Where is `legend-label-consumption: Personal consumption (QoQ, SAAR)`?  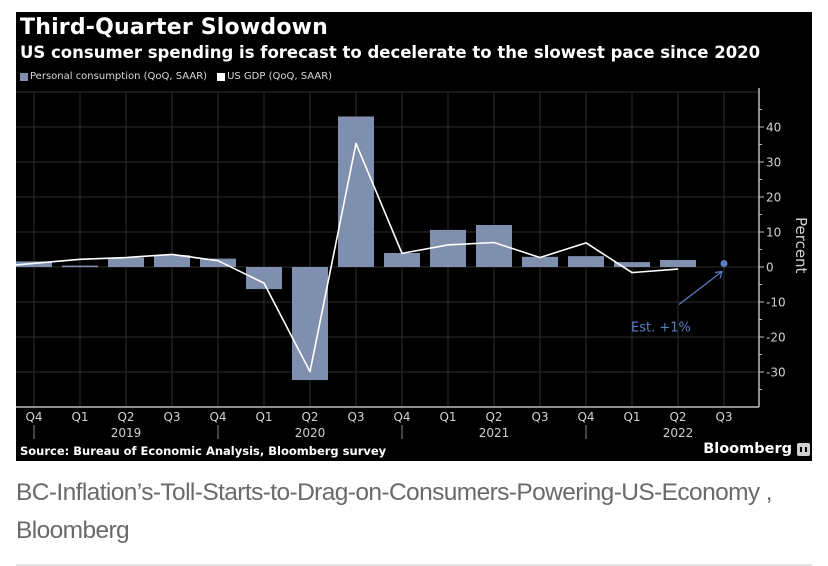 legend-label-consumption: Personal consumption (QoQ, SAAR) is located at coordinates (119, 76).